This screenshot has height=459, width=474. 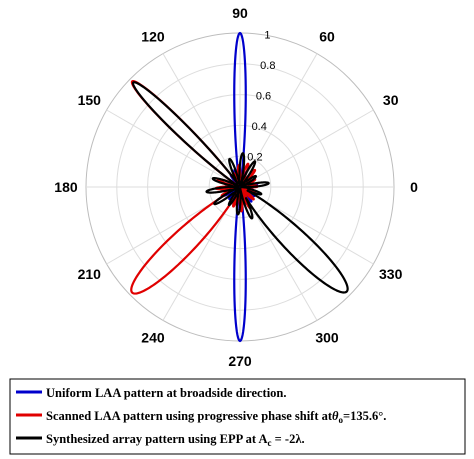 I want to click on angle-tick-label: 300, so click(x=327, y=338).